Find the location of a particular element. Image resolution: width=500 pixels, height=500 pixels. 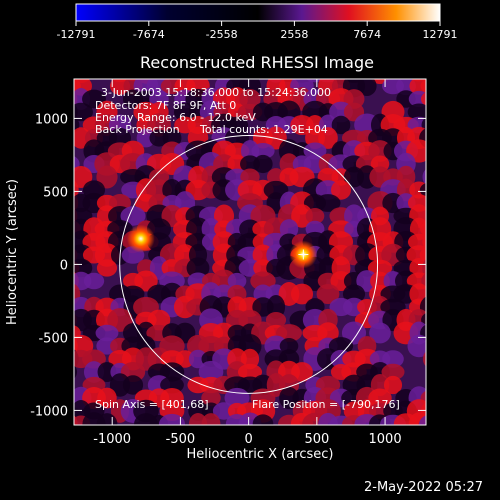

info-counts: Total counts: 1.29E+04 is located at coordinates (264, 129).